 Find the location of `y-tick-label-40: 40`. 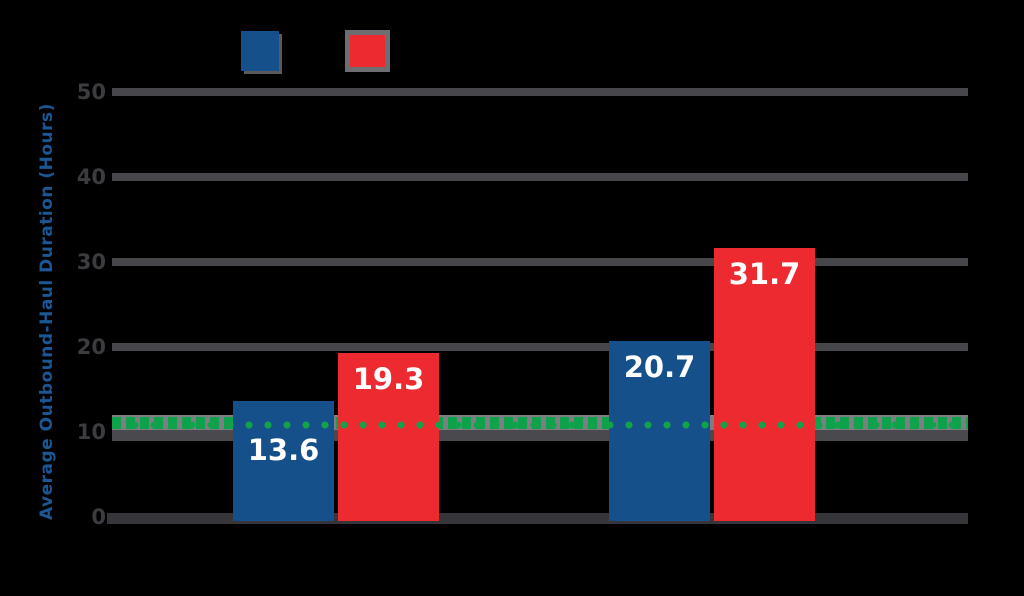

y-tick-label-40: 40 is located at coordinates (91, 177).